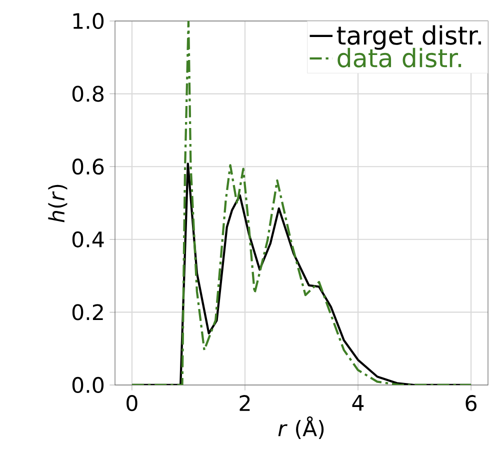  What do you see at coordinates (471, 403) in the screenshot?
I see `x-tick-label: 6` at bounding box center [471, 403].